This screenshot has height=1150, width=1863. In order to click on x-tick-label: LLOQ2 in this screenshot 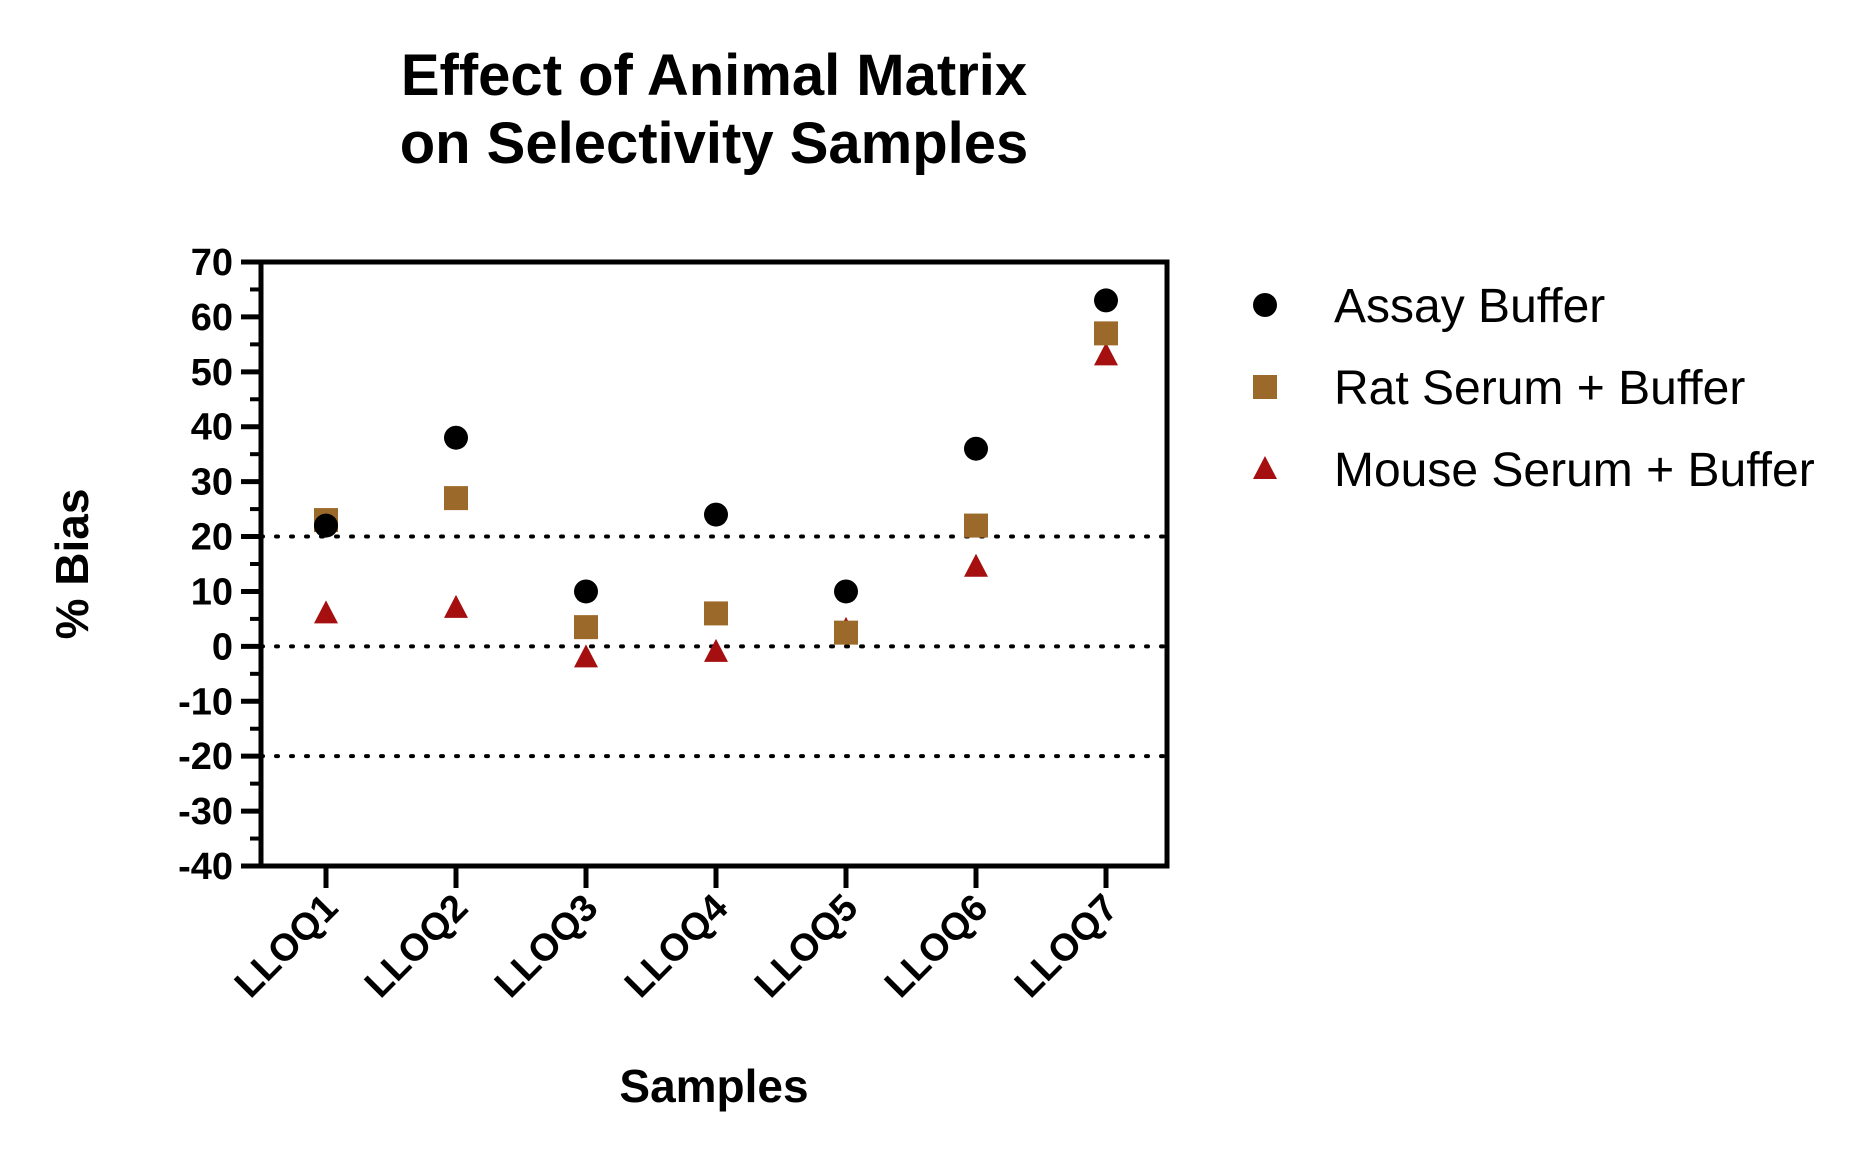, I will do `click(416, 946)`.